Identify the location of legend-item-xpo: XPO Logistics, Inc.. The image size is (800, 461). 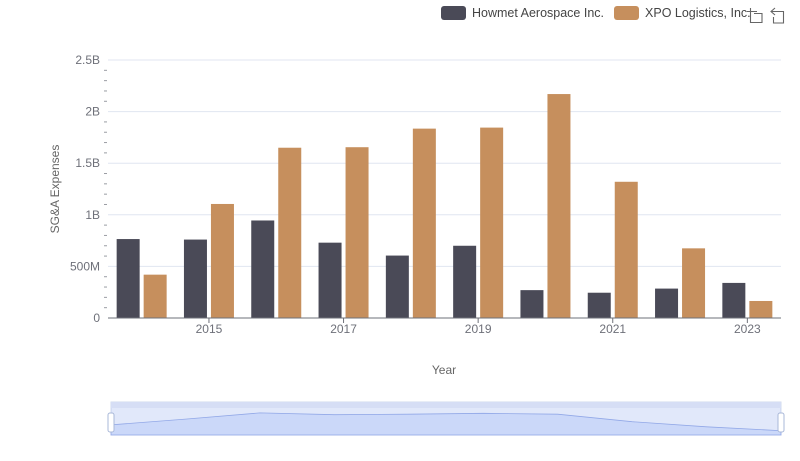
(682, 13).